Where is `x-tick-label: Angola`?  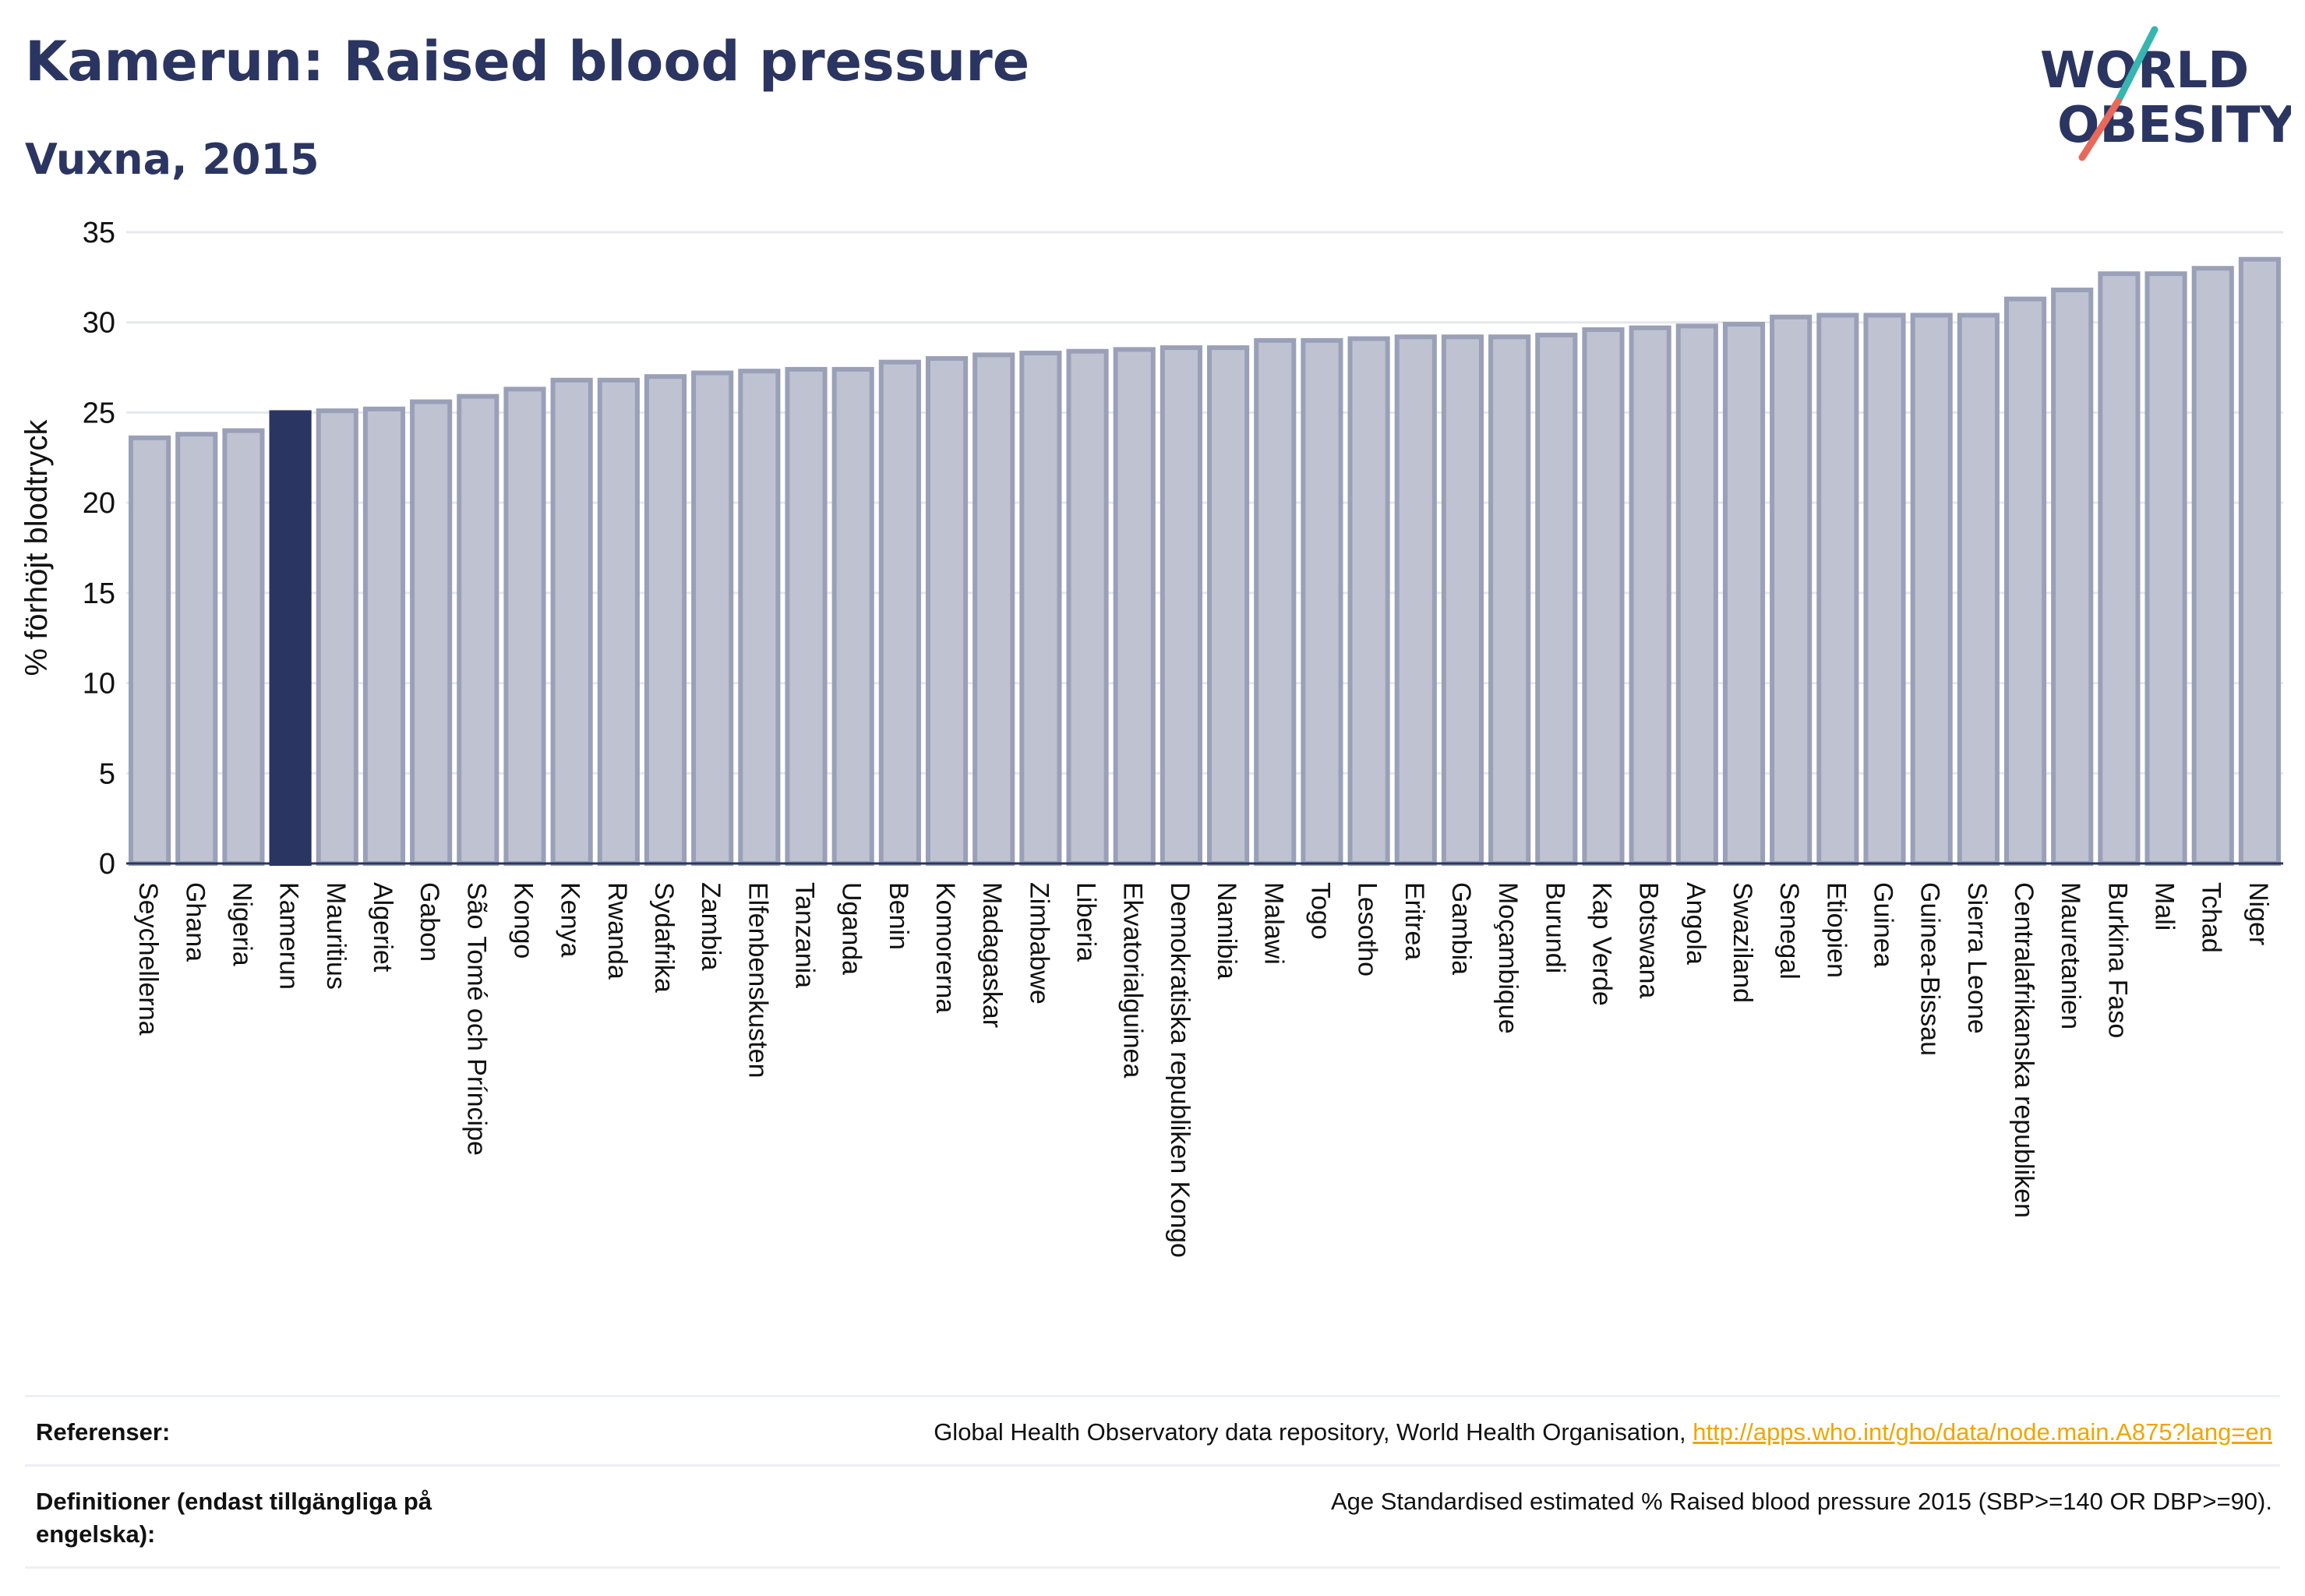
x-tick-label: Angola is located at coordinates (1696, 923).